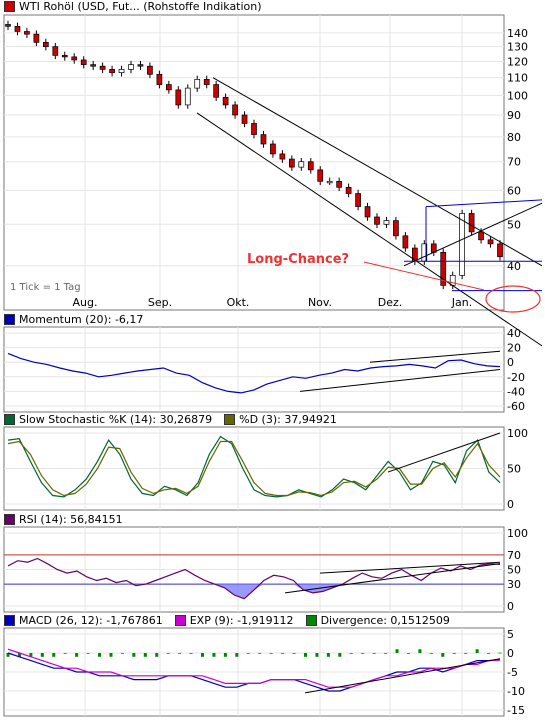 The width and height of the screenshot is (545, 721). Describe the element at coordinates (45, 287) in the screenshot. I see `tick-note: 1 Tick = 1 Tag` at that location.